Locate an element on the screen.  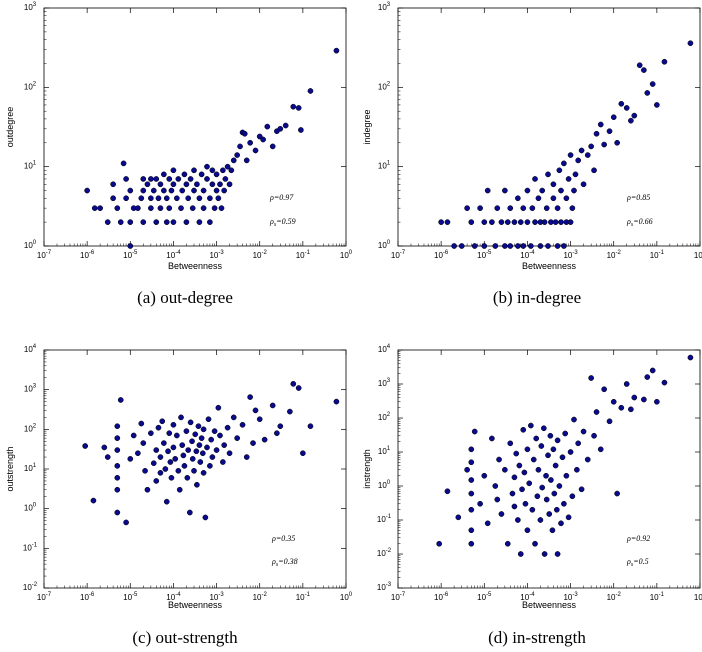
x-tick-label: 10⁻⁷ is located at coordinates (398, 597).